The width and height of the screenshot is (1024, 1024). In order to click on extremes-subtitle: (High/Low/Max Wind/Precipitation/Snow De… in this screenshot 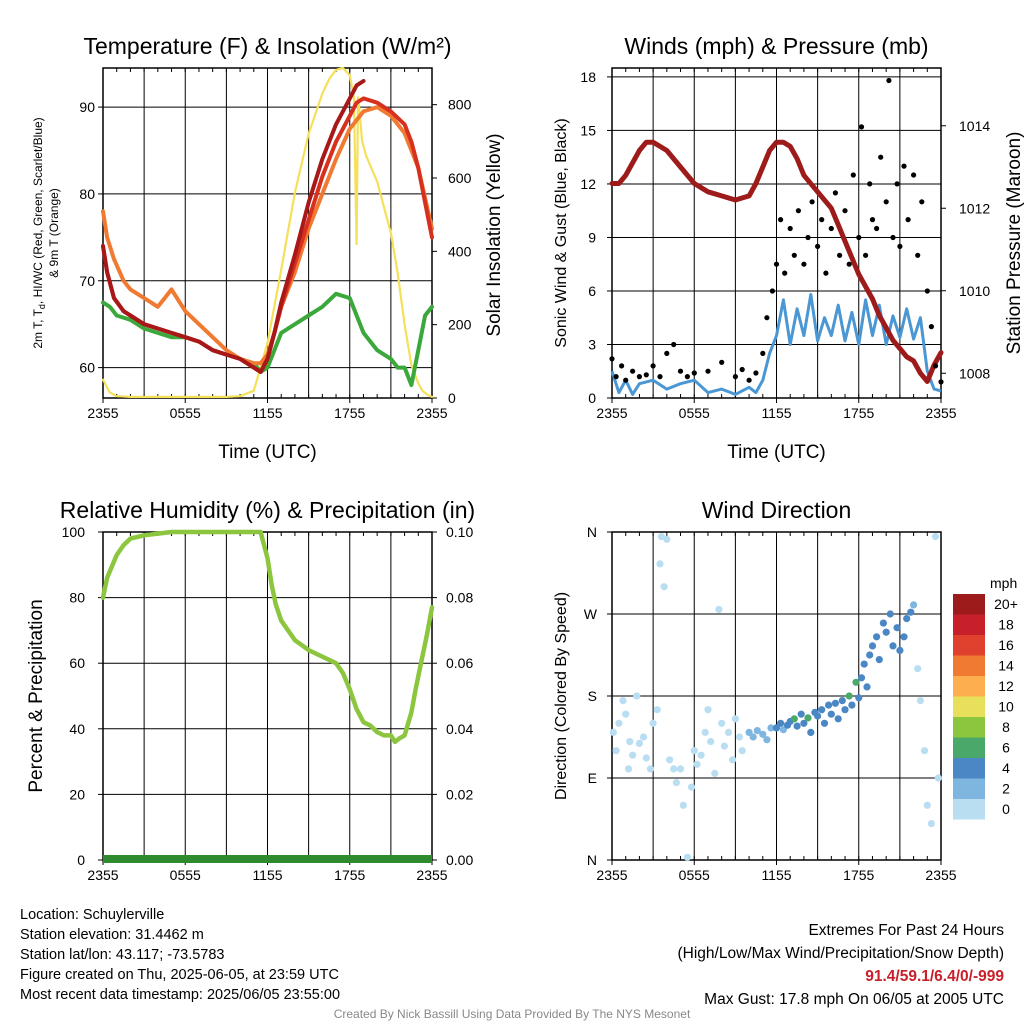, I will do `click(841, 953)`.